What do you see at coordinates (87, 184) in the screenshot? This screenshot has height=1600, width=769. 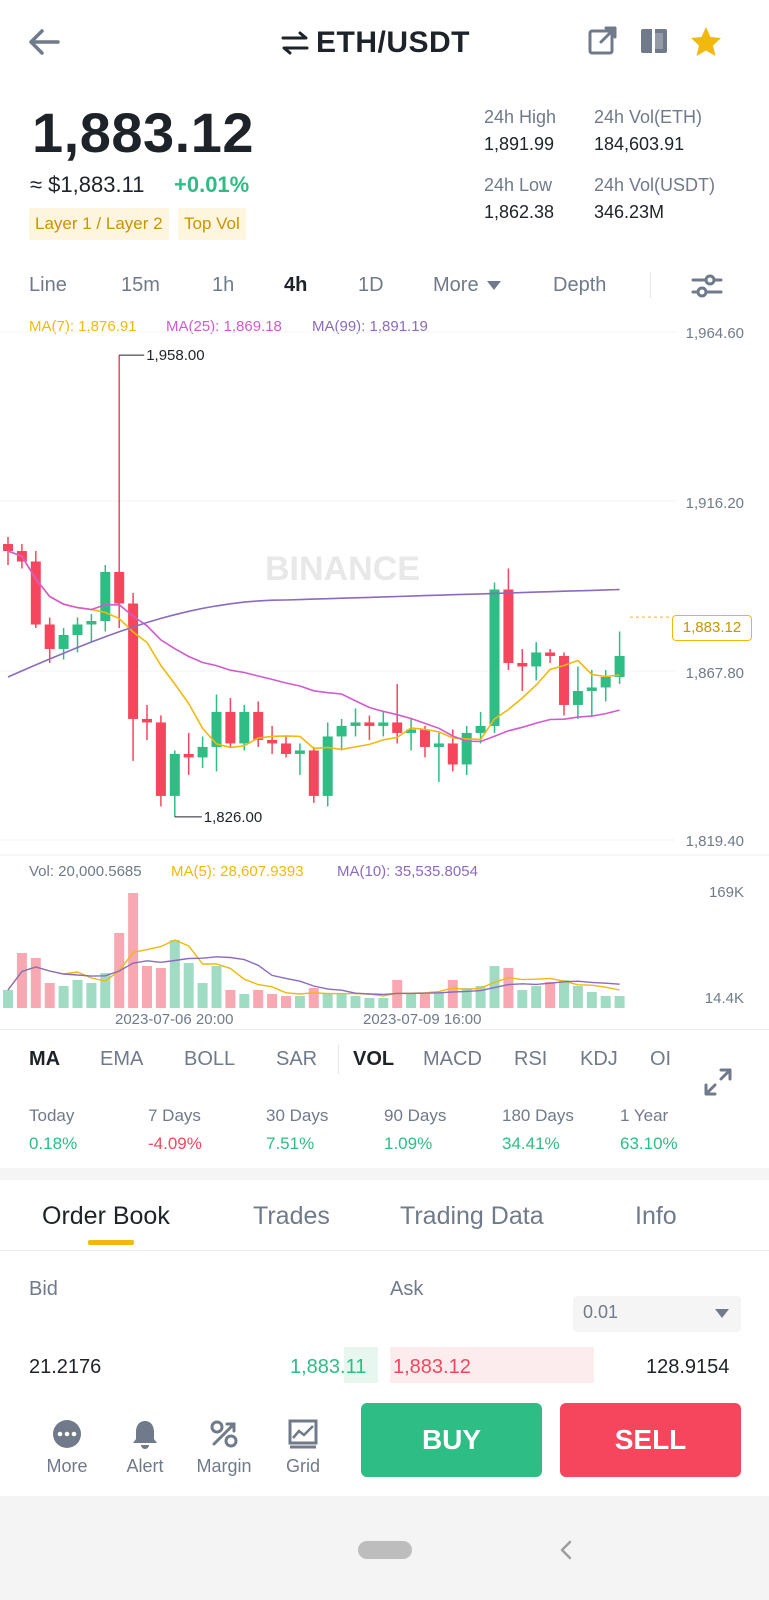 I see `usd-price: ≈ $1,883.11` at bounding box center [87, 184].